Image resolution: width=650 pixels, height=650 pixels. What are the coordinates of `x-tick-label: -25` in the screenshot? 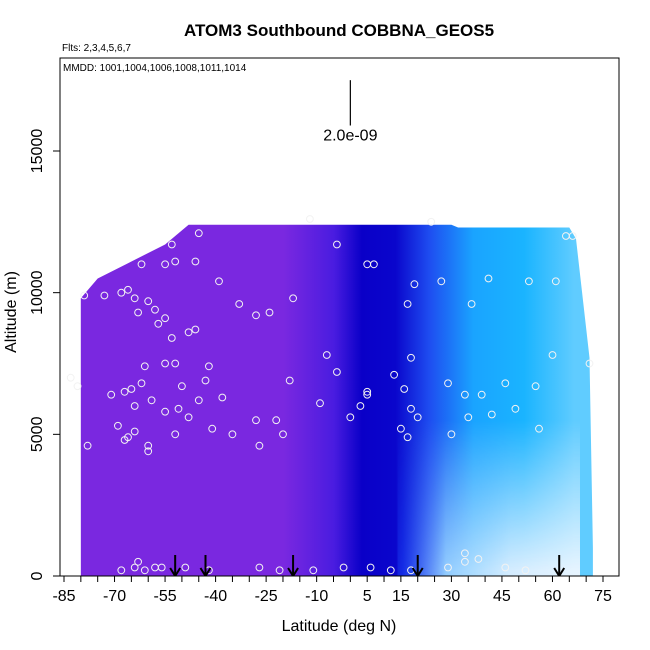 It's located at (266, 596).